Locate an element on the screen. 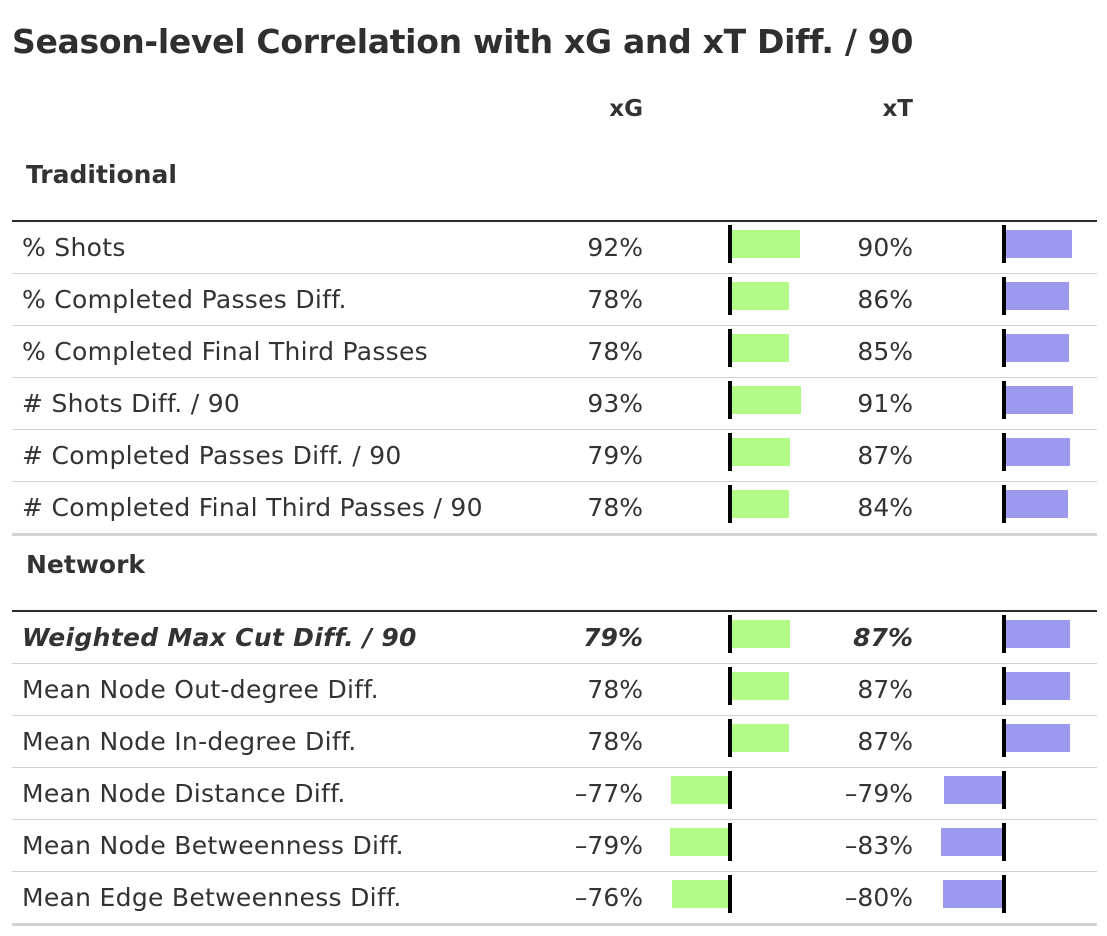 The height and width of the screenshot is (936, 1107). xt-value-label: –83% is located at coordinates (878, 845).